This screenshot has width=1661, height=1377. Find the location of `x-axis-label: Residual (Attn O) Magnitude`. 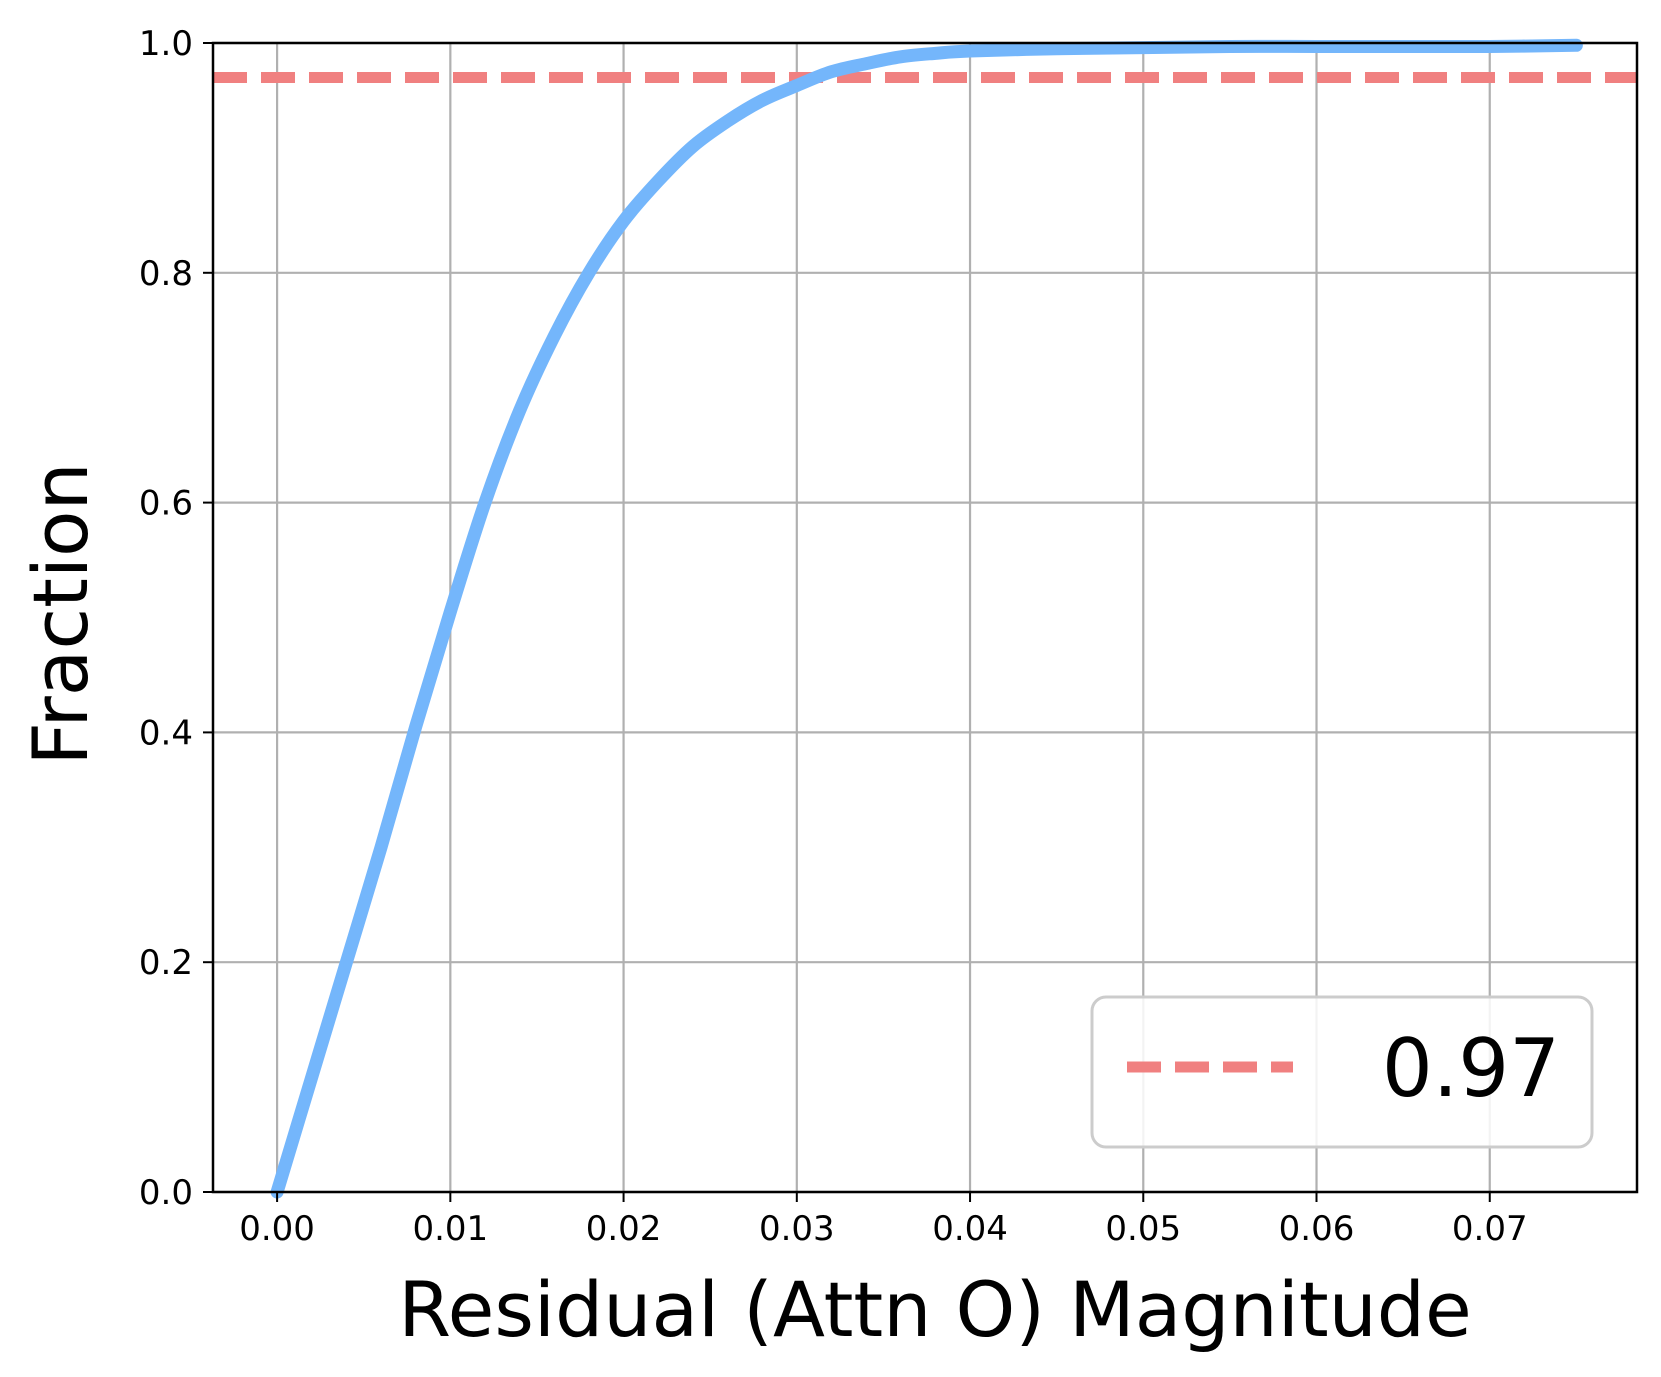

x-axis-label: Residual (Attn O) Magnitude is located at coordinates (935, 1309).